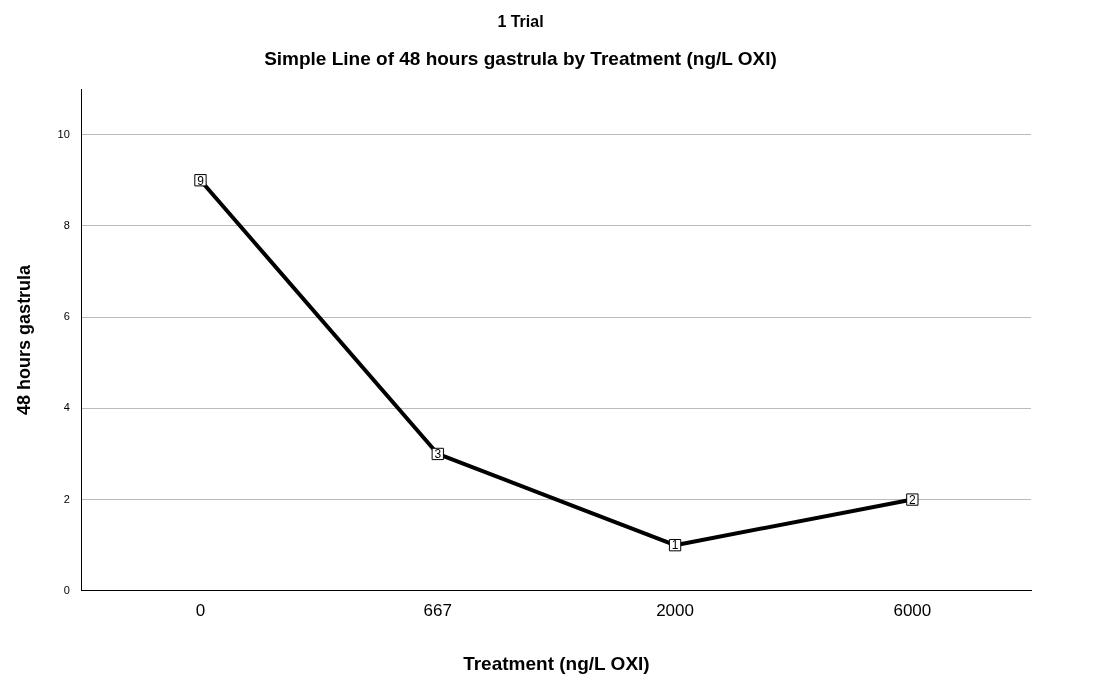  Describe the element at coordinates (913, 499) in the screenshot. I see `data-label: 2` at that location.